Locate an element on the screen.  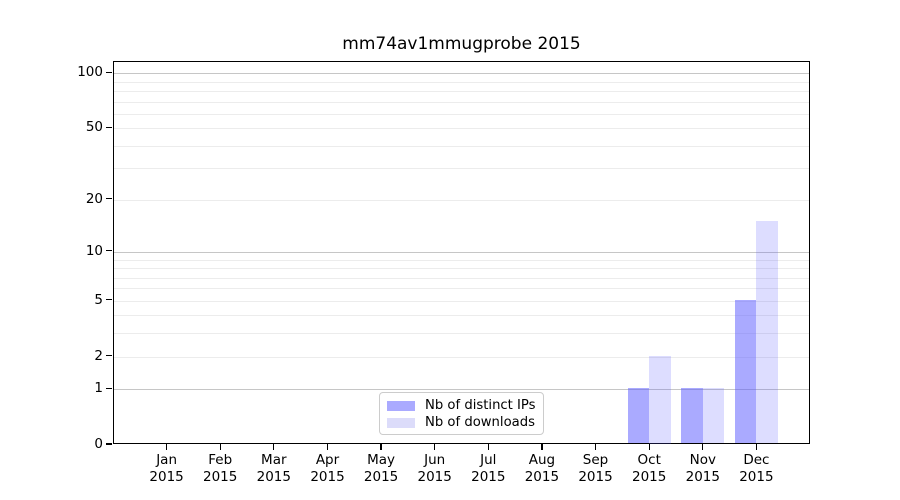
y-tick-label: 20 is located at coordinates (94, 198).